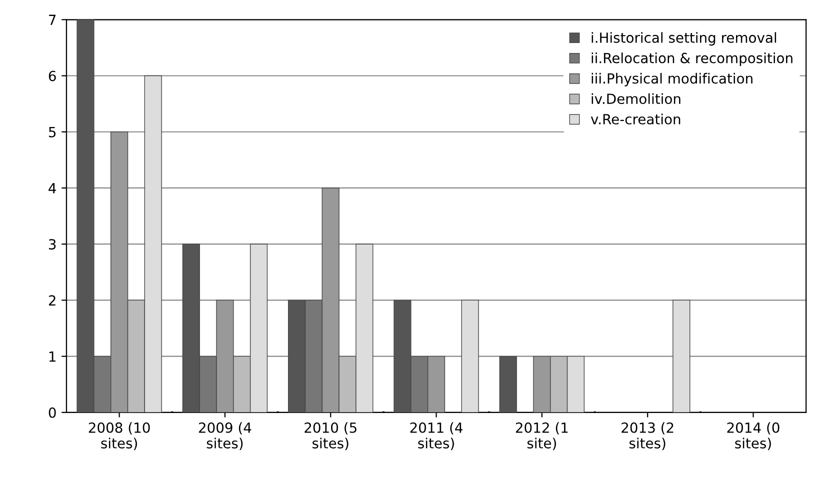  I want to click on x-tick-label: 2009 (4 sites), so click(225, 436).